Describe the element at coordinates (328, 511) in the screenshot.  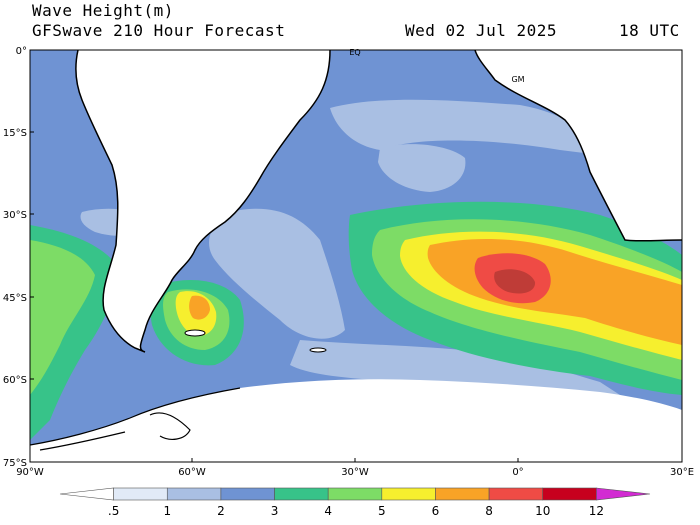
I see `colorbar-label: 4` at that location.